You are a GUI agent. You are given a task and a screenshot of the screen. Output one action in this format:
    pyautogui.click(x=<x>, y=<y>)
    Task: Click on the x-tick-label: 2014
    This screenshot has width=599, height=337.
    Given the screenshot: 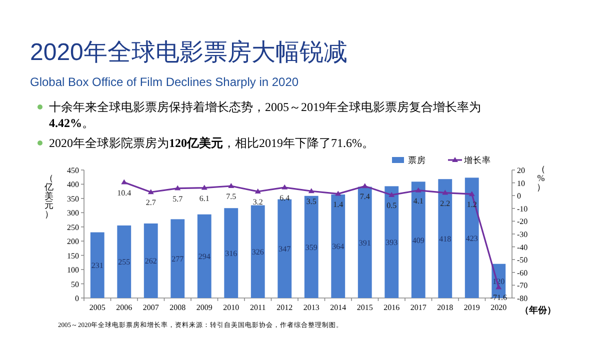 What is the action you would take?
    pyautogui.click(x=338, y=307)
    